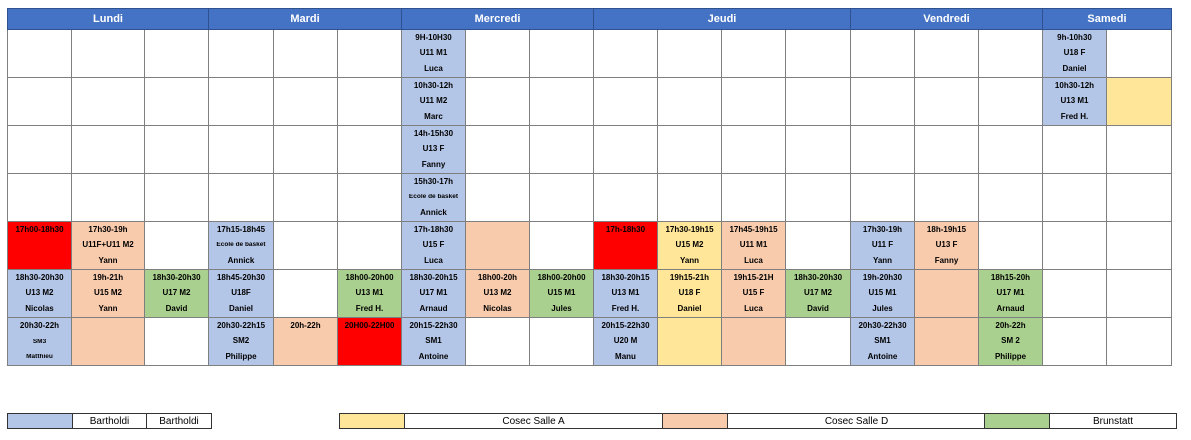 The image size is (1191, 440). I want to click on legend-item: Cosec Salle D, so click(824, 421).